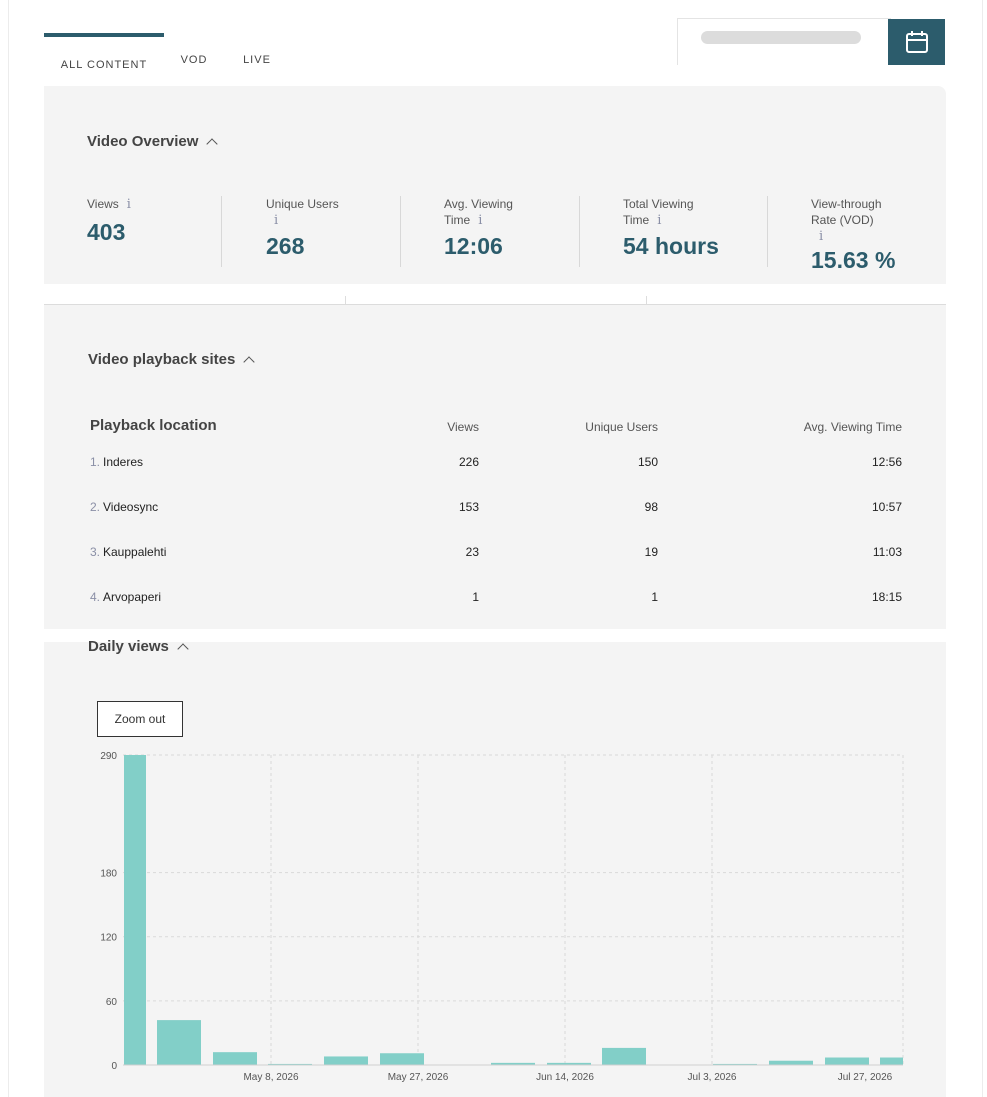 The image size is (987, 1097). I want to click on calendar-button, so click(916, 42).